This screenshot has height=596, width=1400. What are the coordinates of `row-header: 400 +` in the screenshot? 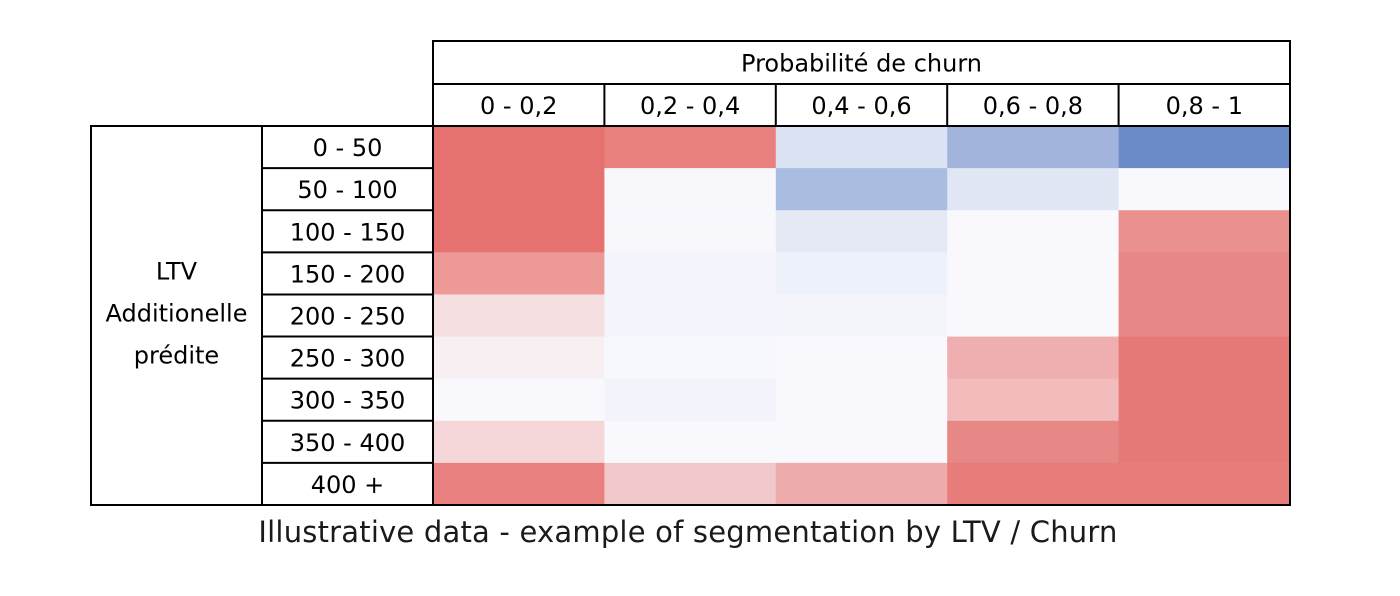 It's located at (348, 485).